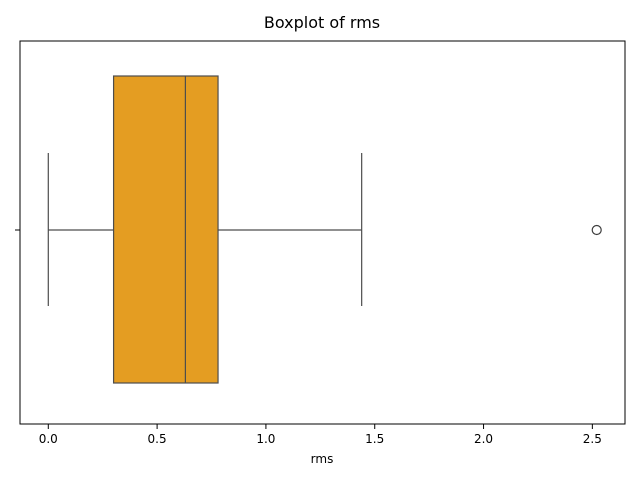  Describe the element at coordinates (322, 22) in the screenshot. I see `chart-title: Boxplot of rms` at that location.